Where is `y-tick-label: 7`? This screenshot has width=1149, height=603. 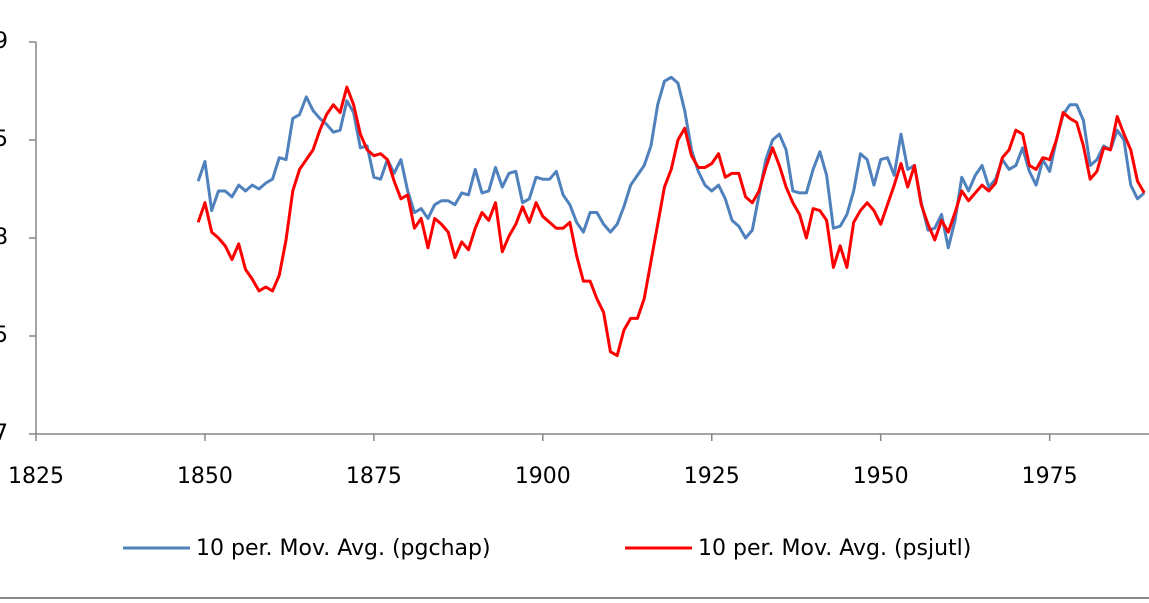 y-tick-label: 7 is located at coordinates (4, 433).